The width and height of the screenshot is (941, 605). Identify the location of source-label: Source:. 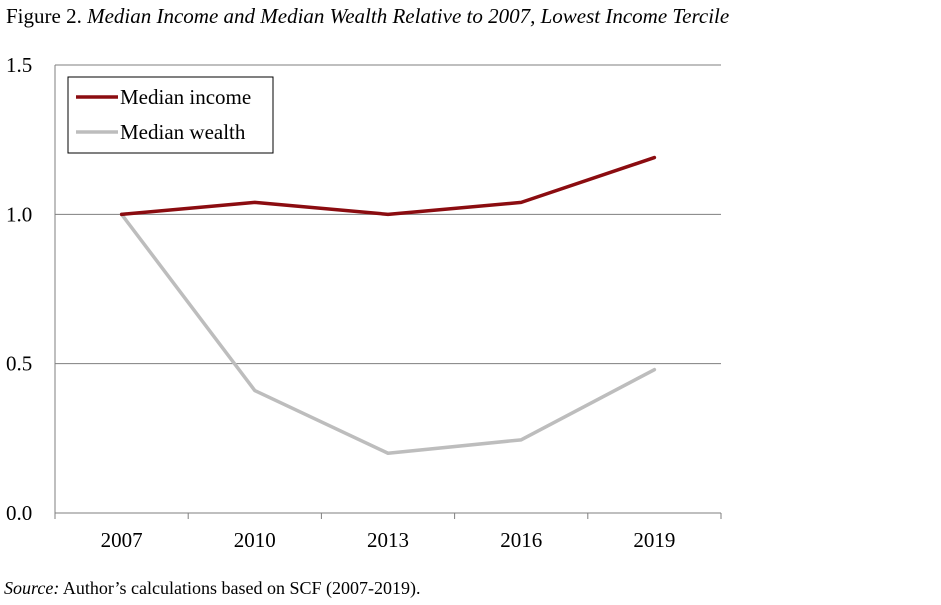
(32, 588).